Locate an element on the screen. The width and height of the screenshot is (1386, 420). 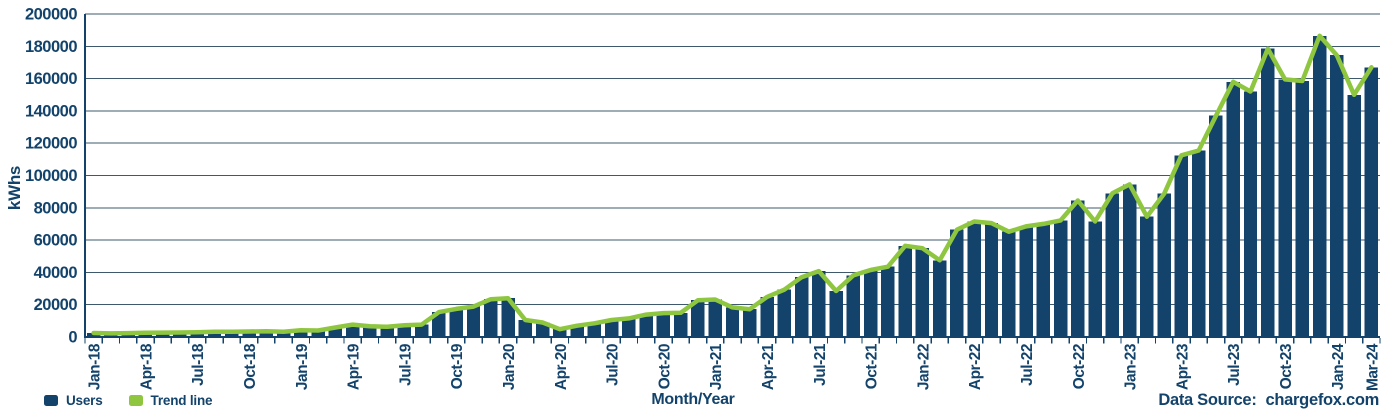
x-tick-label-Apr-21: Apr-21 is located at coordinates (768, 366).